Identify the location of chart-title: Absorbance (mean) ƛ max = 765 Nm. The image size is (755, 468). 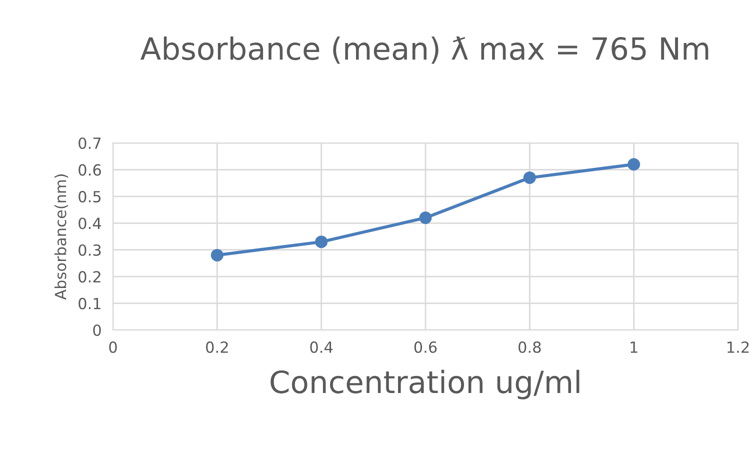
(424, 50).